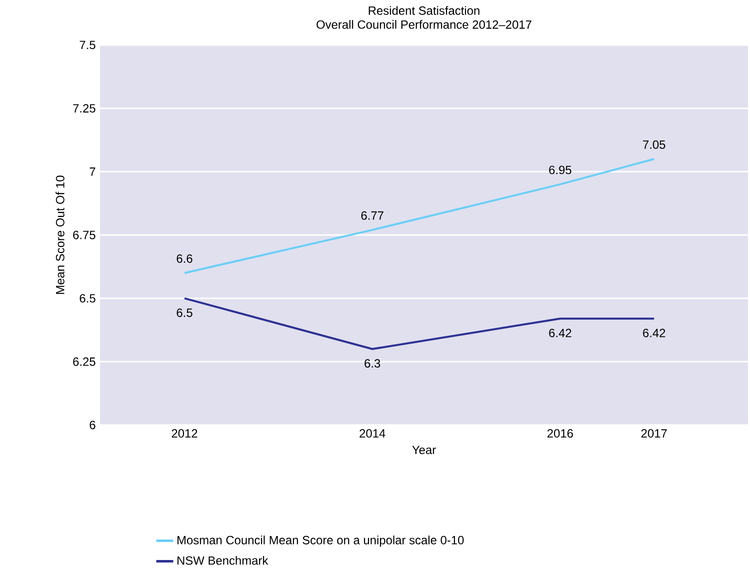 The image size is (750, 570). What do you see at coordinates (84, 108) in the screenshot?
I see `y-tick-label: 7.25` at bounding box center [84, 108].